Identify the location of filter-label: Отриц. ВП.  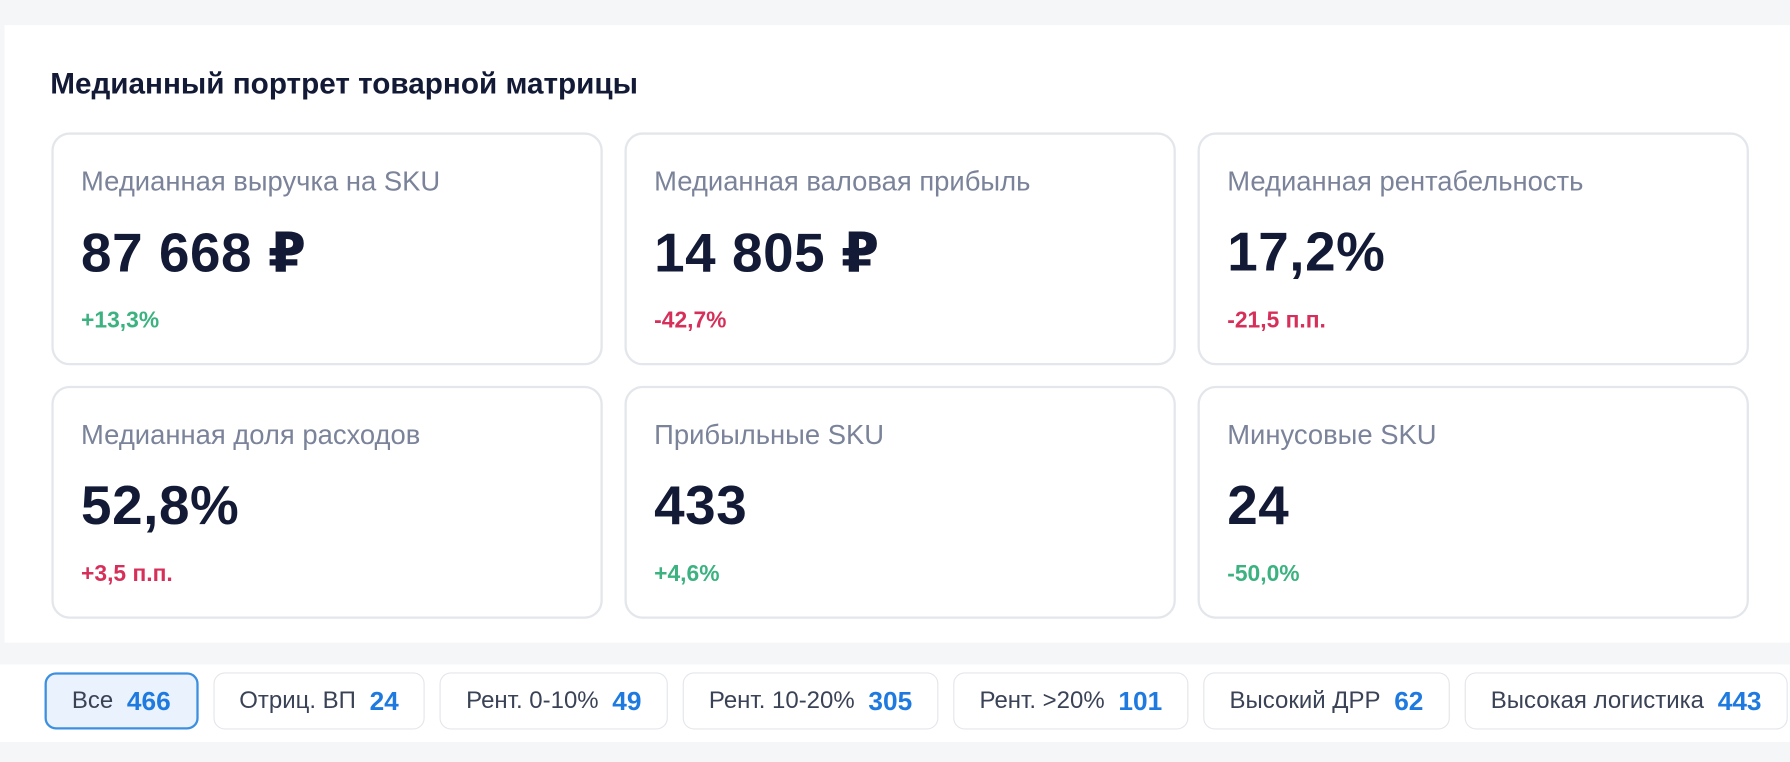
(297, 700).